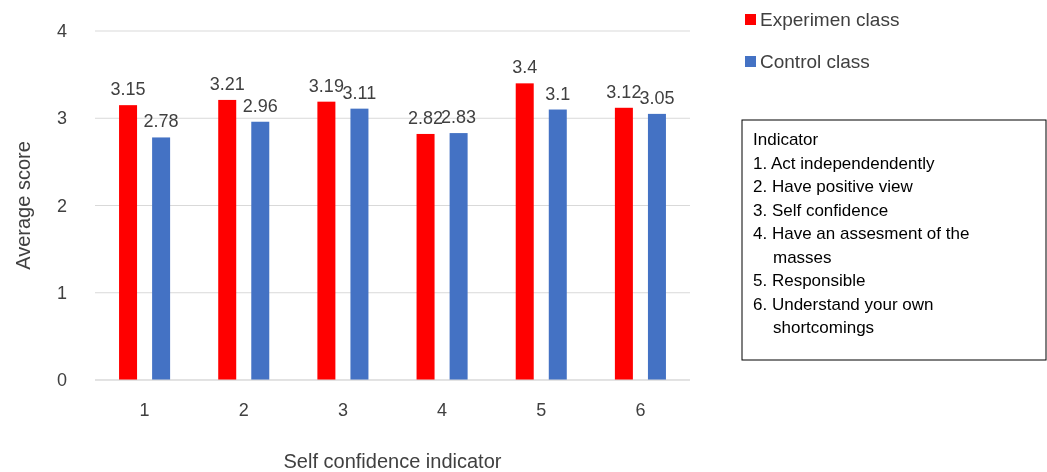  I want to click on y-tick-label: 0, so click(61, 380).